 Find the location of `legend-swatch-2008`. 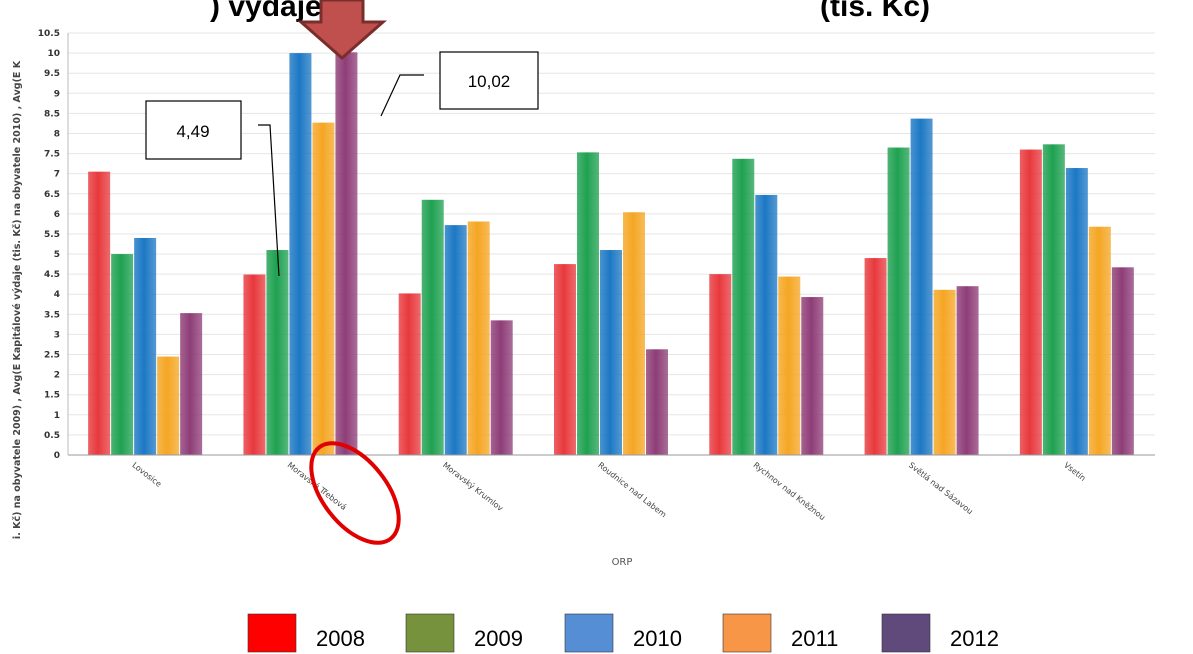

legend-swatch-2008 is located at coordinates (272, 633).